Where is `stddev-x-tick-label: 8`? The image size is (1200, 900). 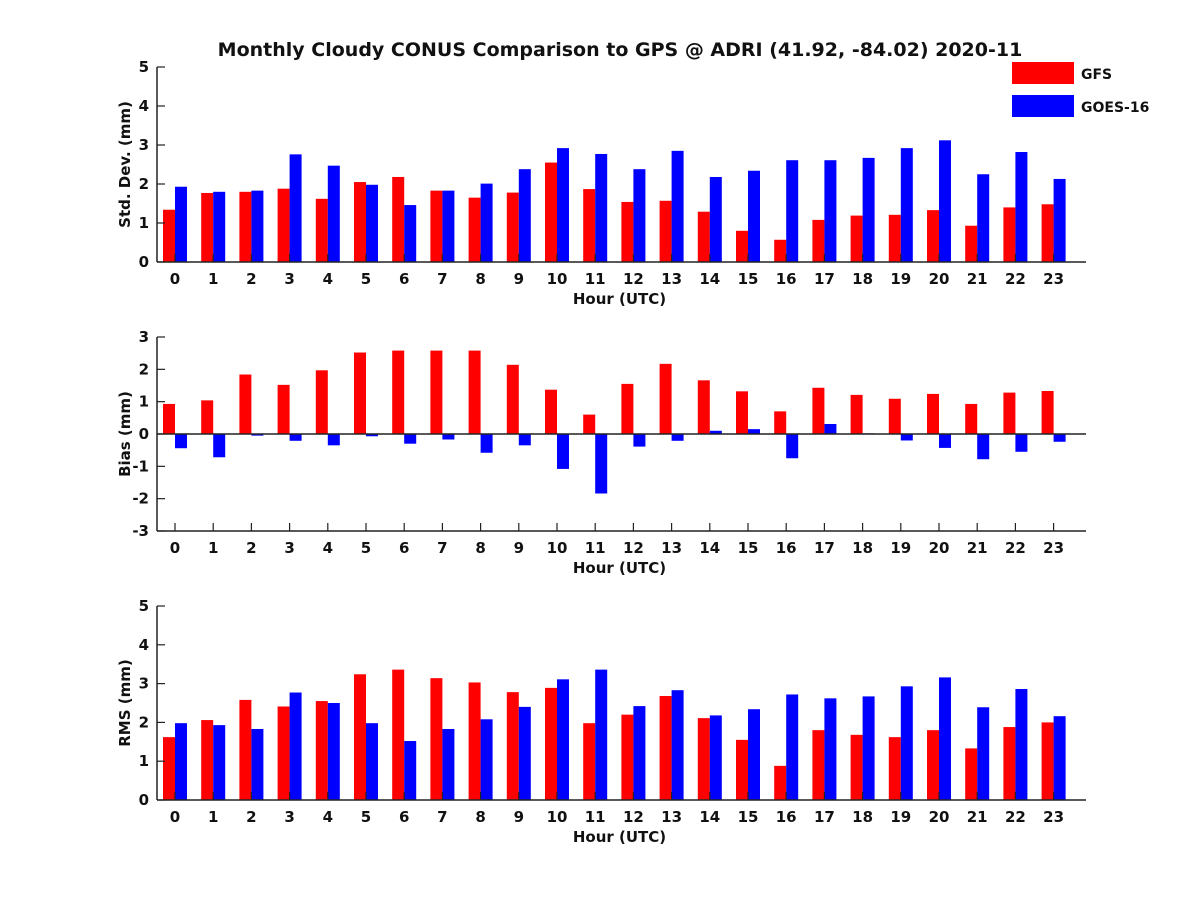 stddev-x-tick-label: 8 is located at coordinates (480, 279).